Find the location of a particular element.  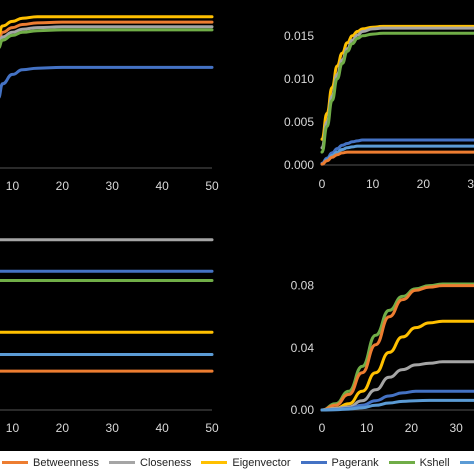

legend-item-betweenness: Betweenness is located at coordinates (50, 463).